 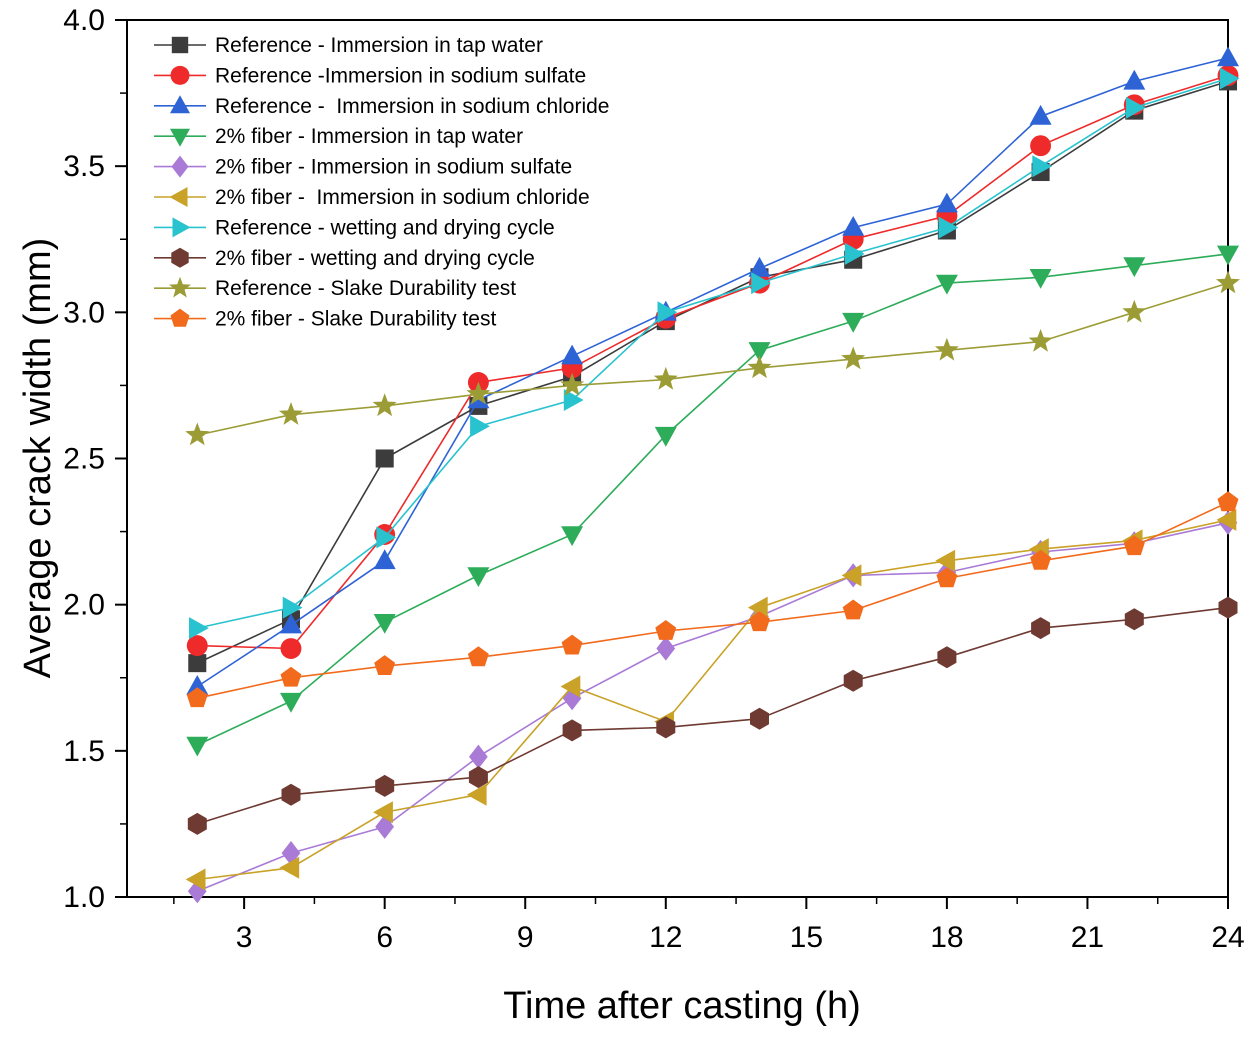 I want to click on legend-item: 2% fiber - wetting and drying cycle, so click(x=344, y=258).